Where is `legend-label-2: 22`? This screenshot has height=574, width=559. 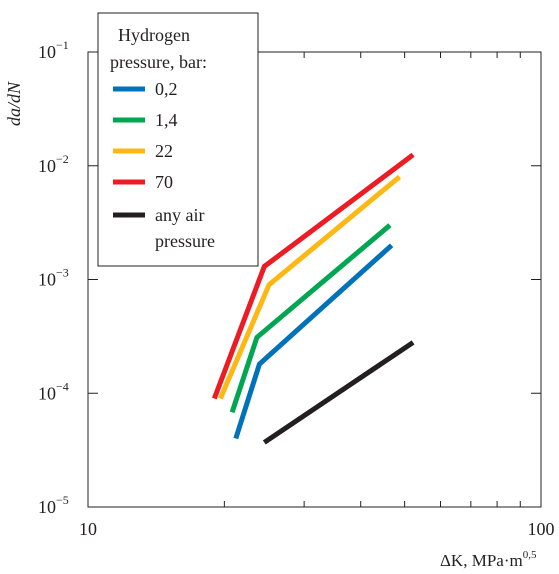 legend-label-2: 22 is located at coordinates (164, 151).